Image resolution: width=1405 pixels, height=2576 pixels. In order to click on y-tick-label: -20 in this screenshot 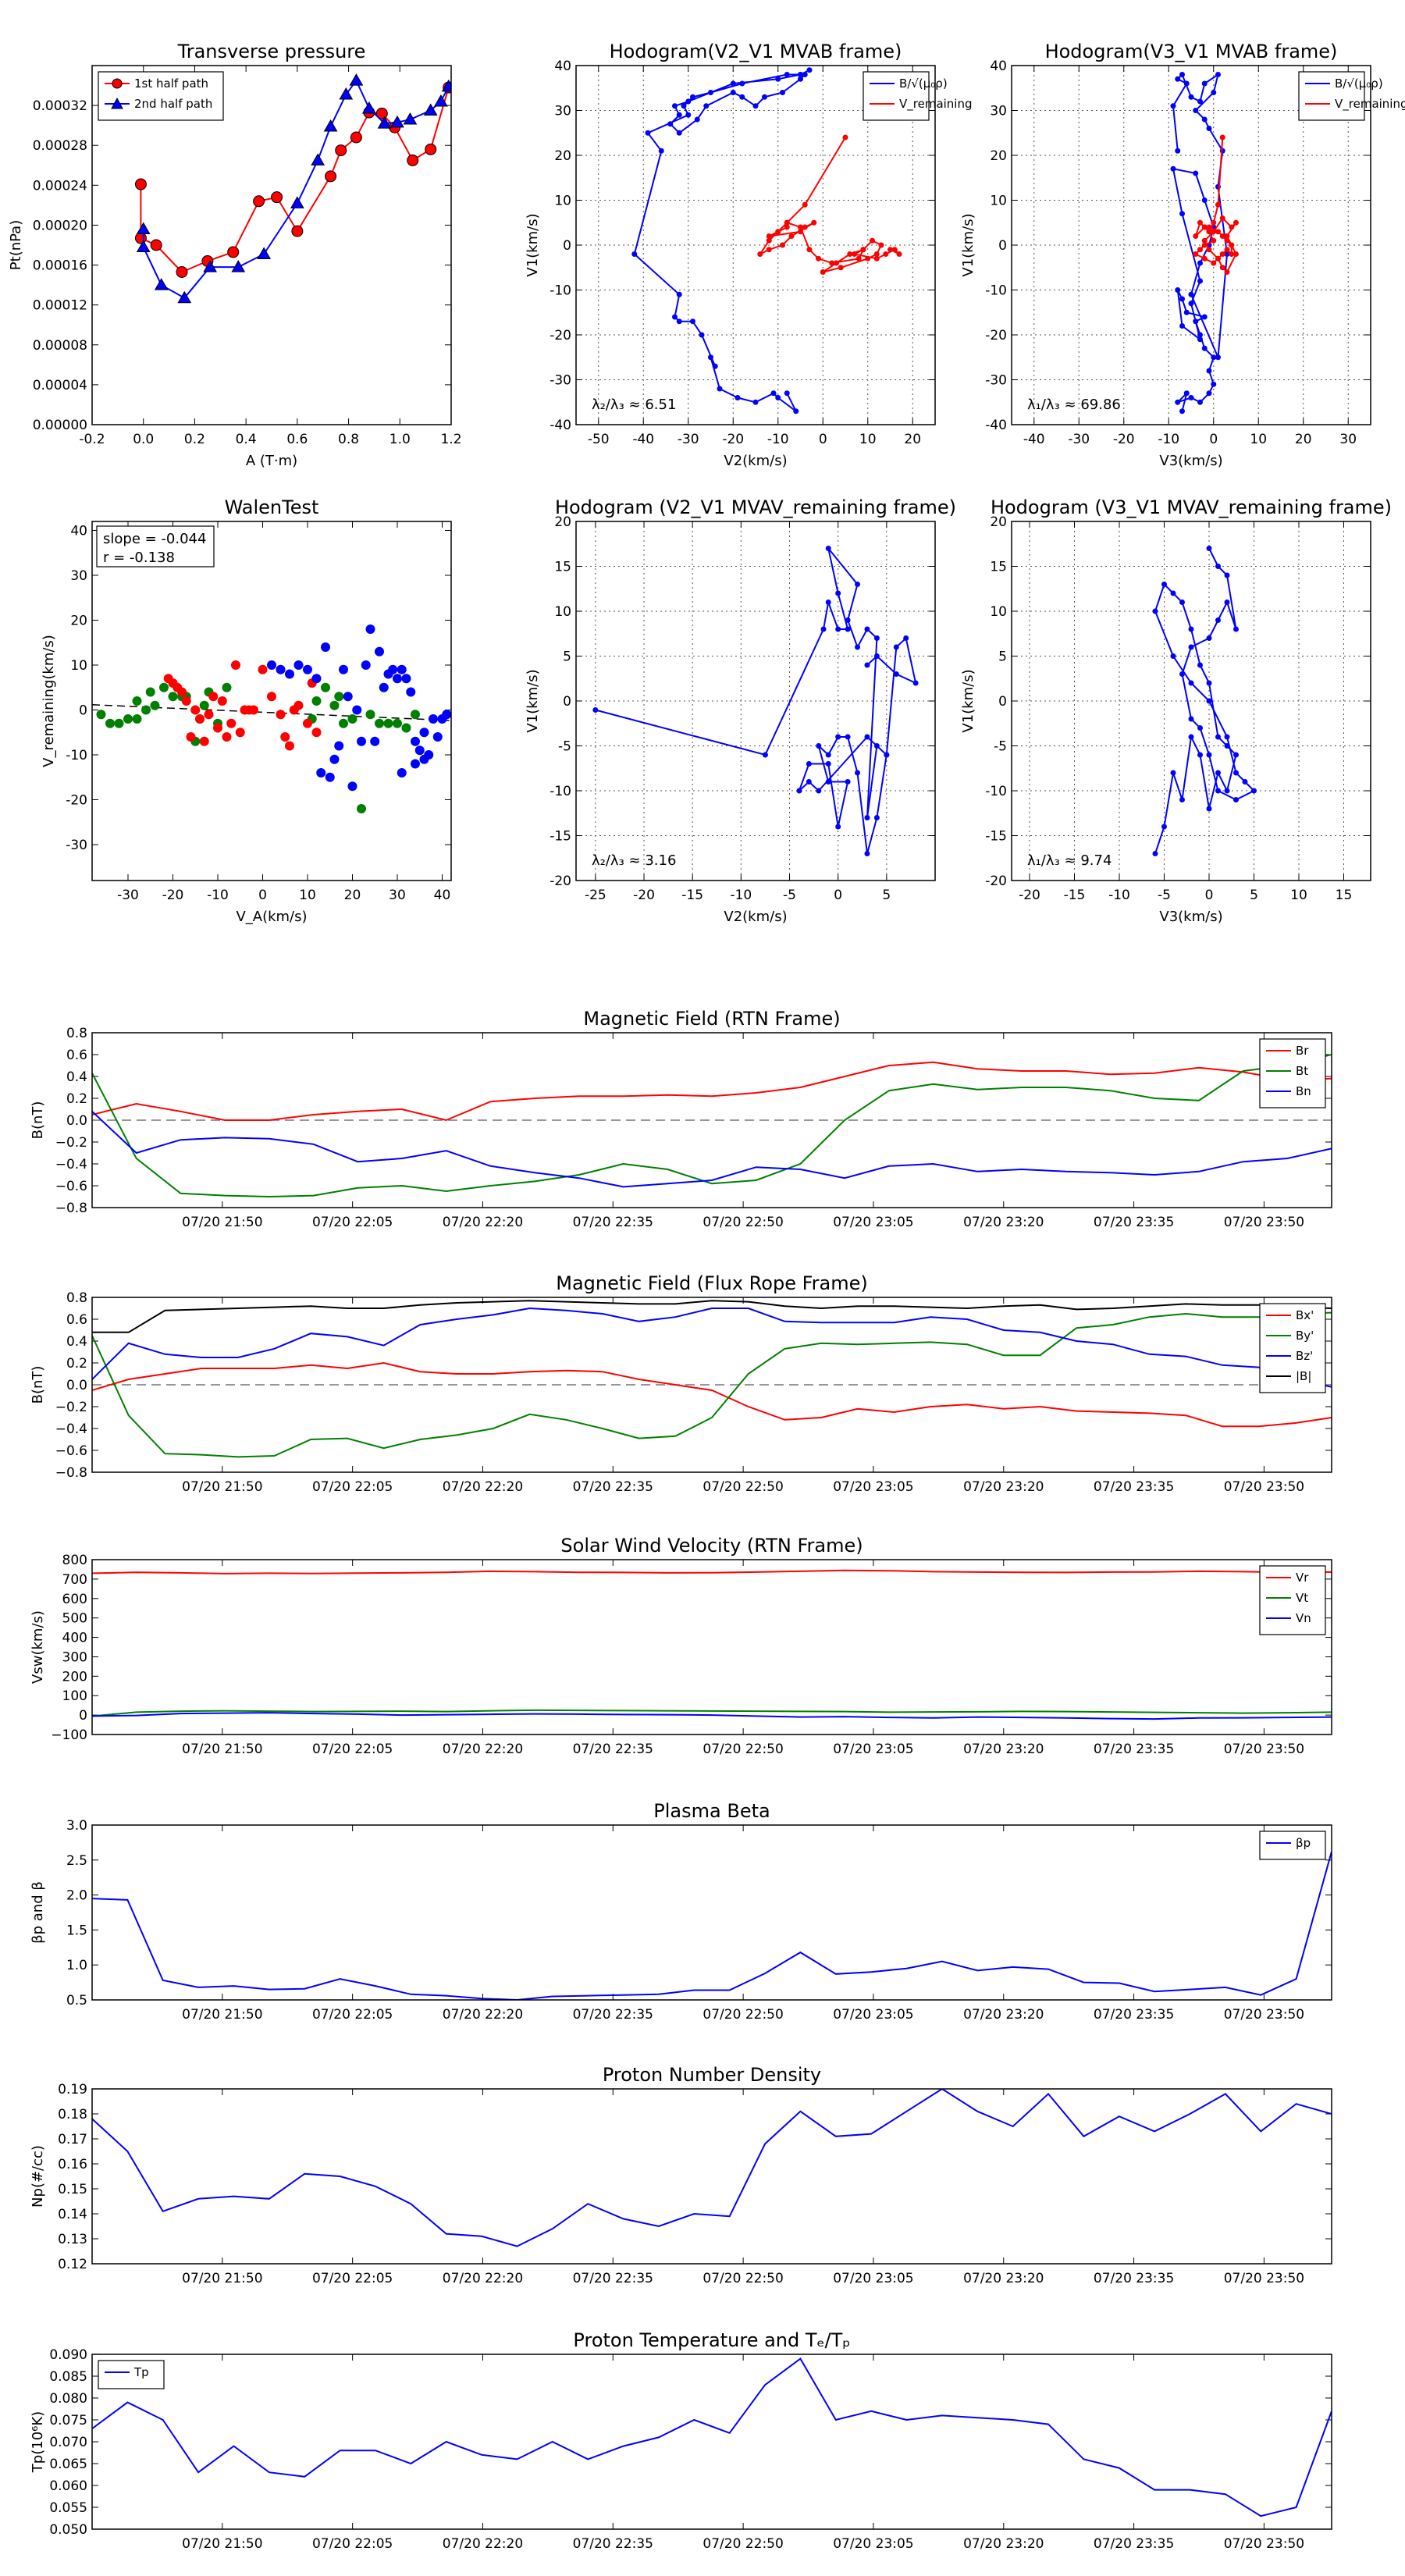, I will do `click(996, 881)`.